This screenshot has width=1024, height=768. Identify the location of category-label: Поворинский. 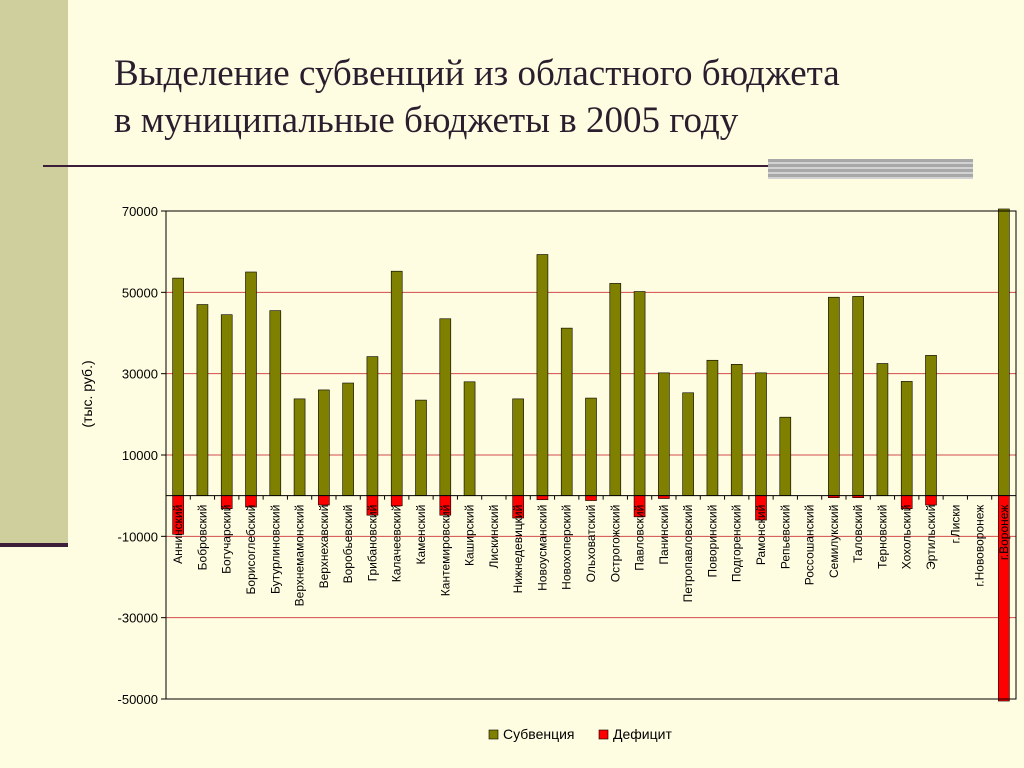
(712, 541).